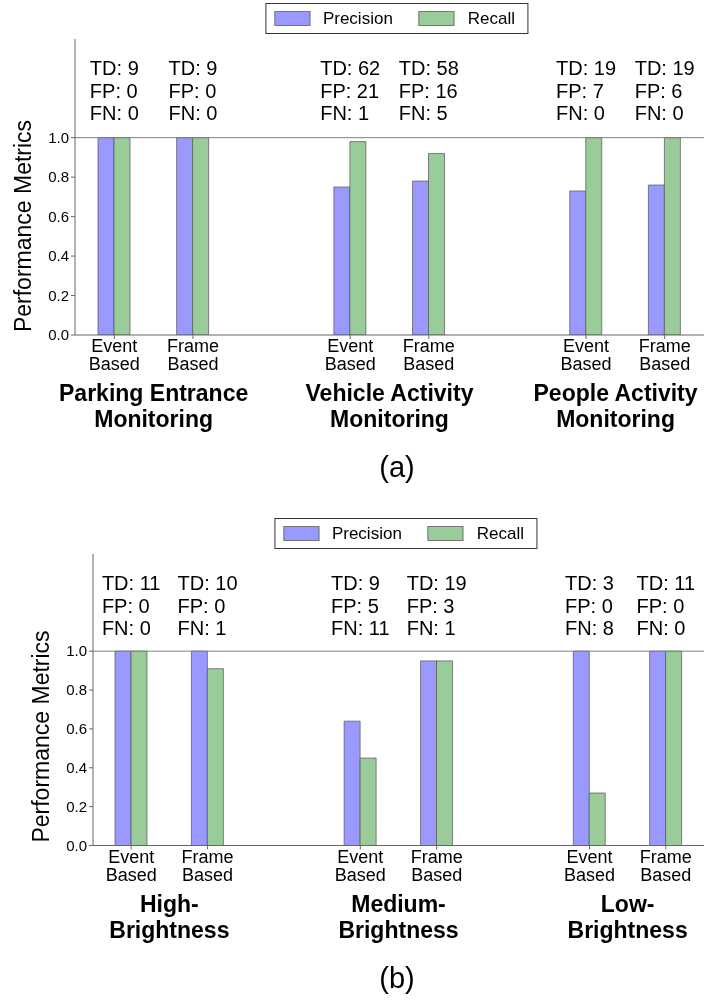 The height and width of the screenshot is (1001, 704). Describe the element at coordinates (397, 467) in the screenshot. I see `text: (a)` at that location.